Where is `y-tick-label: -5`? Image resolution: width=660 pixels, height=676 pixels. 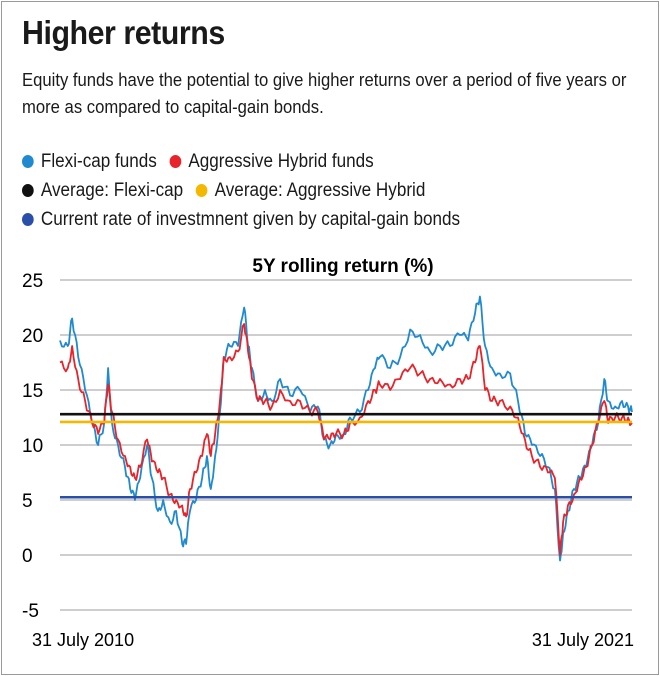
y-tick-label: -5 is located at coordinates (30, 611).